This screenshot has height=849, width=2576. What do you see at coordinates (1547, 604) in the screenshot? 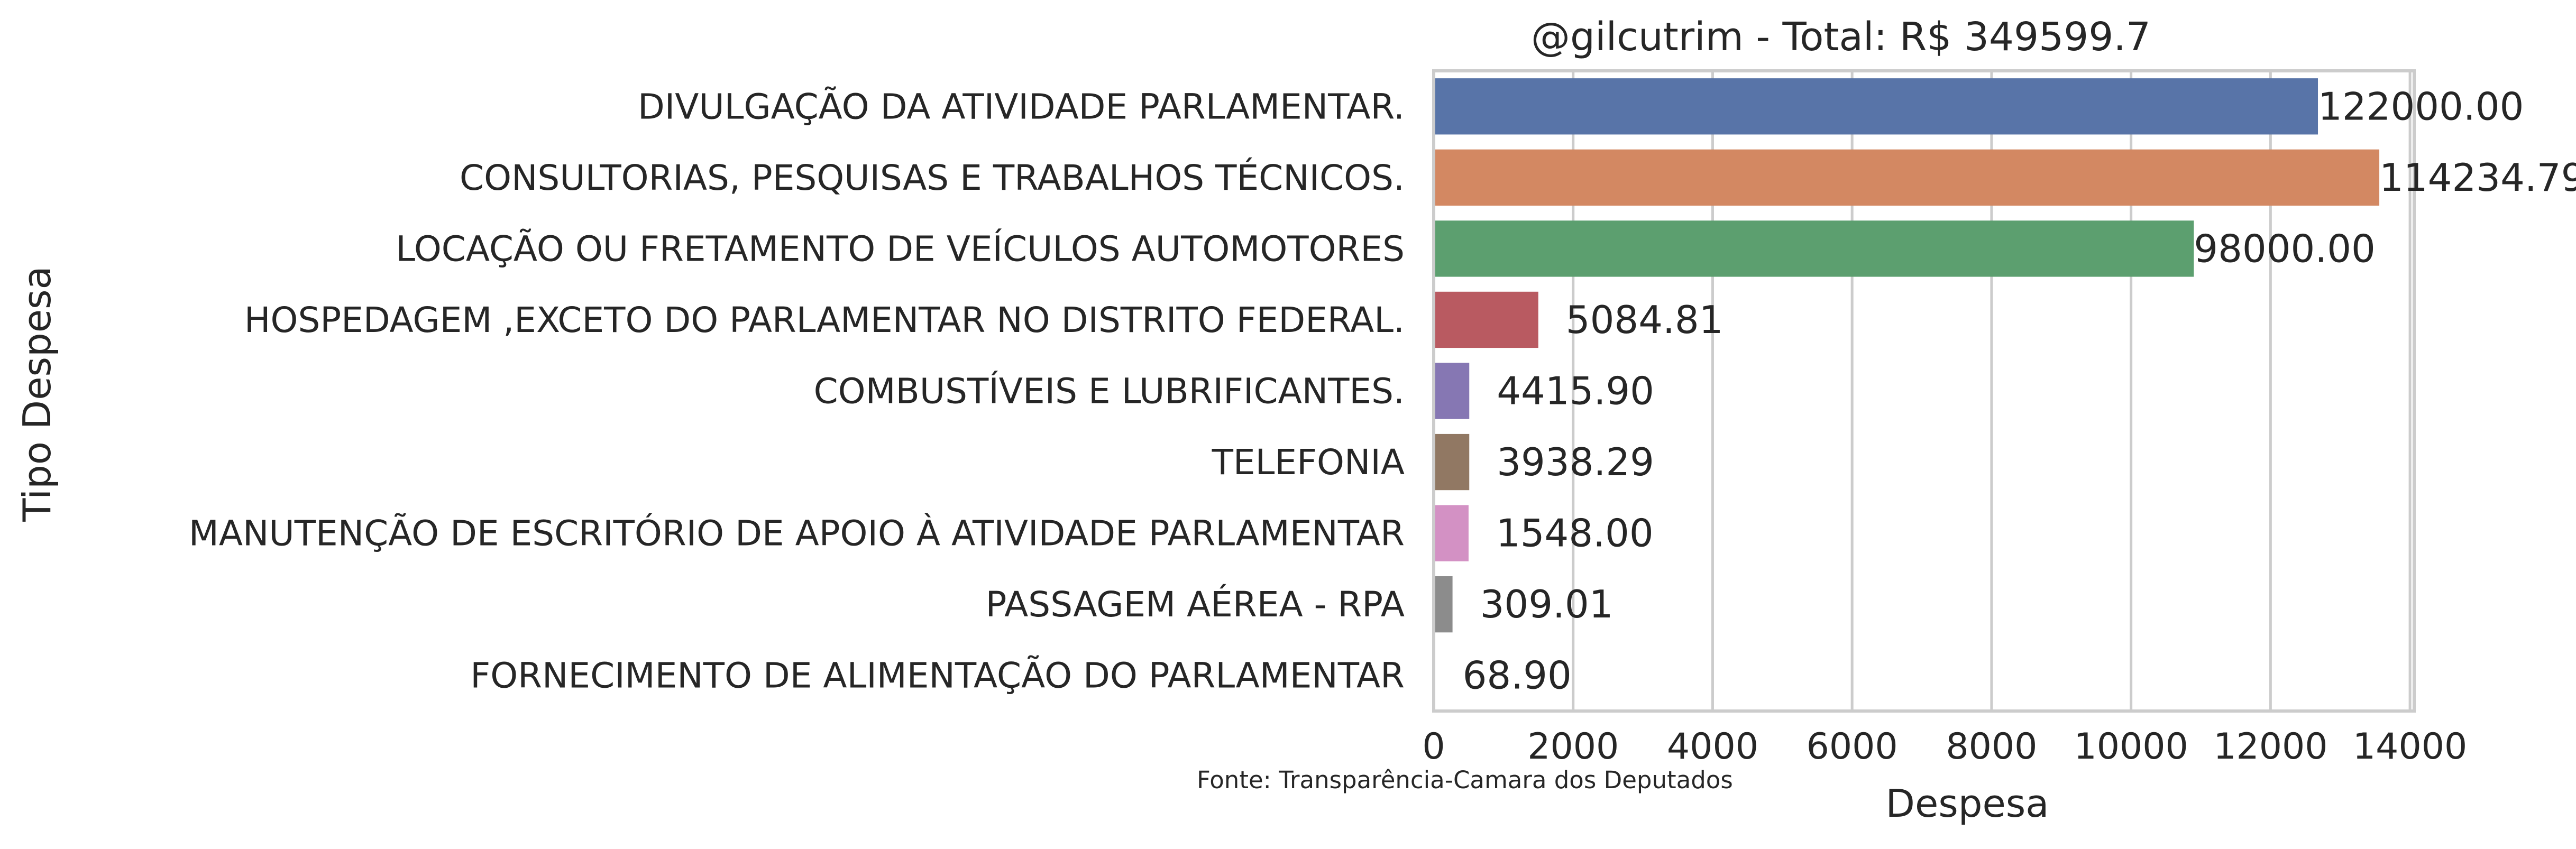
I see `bar-value-label: 309.01` at bounding box center [1547, 604].